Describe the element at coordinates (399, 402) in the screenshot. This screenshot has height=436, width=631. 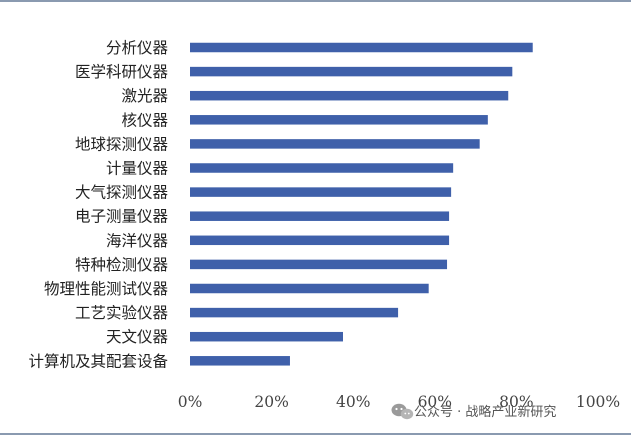
I see `x-axis-tick-labels: 0% 20% 40% 60% 80% 100%` at that location.